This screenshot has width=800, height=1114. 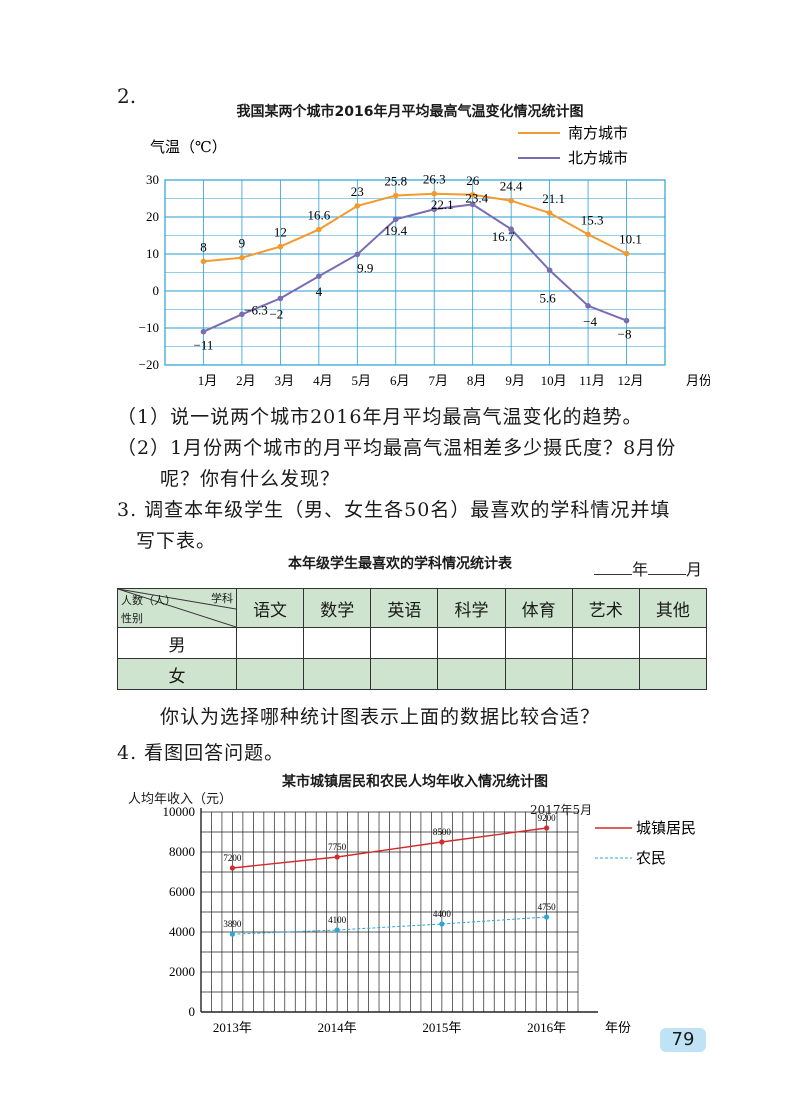 I want to click on chart-1-title: 我国某两个城市2016年月平均最高气温变化情况统计图, so click(x=410, y=112).